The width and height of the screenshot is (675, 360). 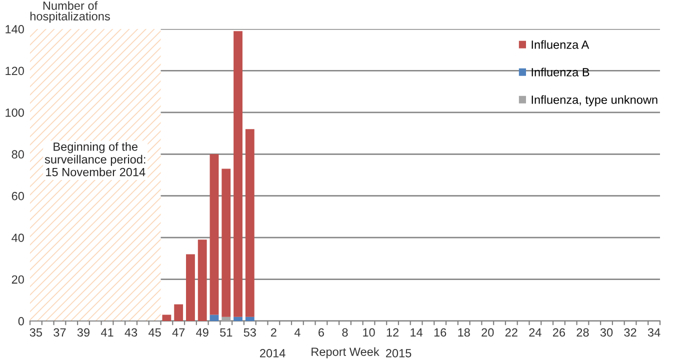 I want to click on x-tick-label: 12, so click(x=392, y=332).